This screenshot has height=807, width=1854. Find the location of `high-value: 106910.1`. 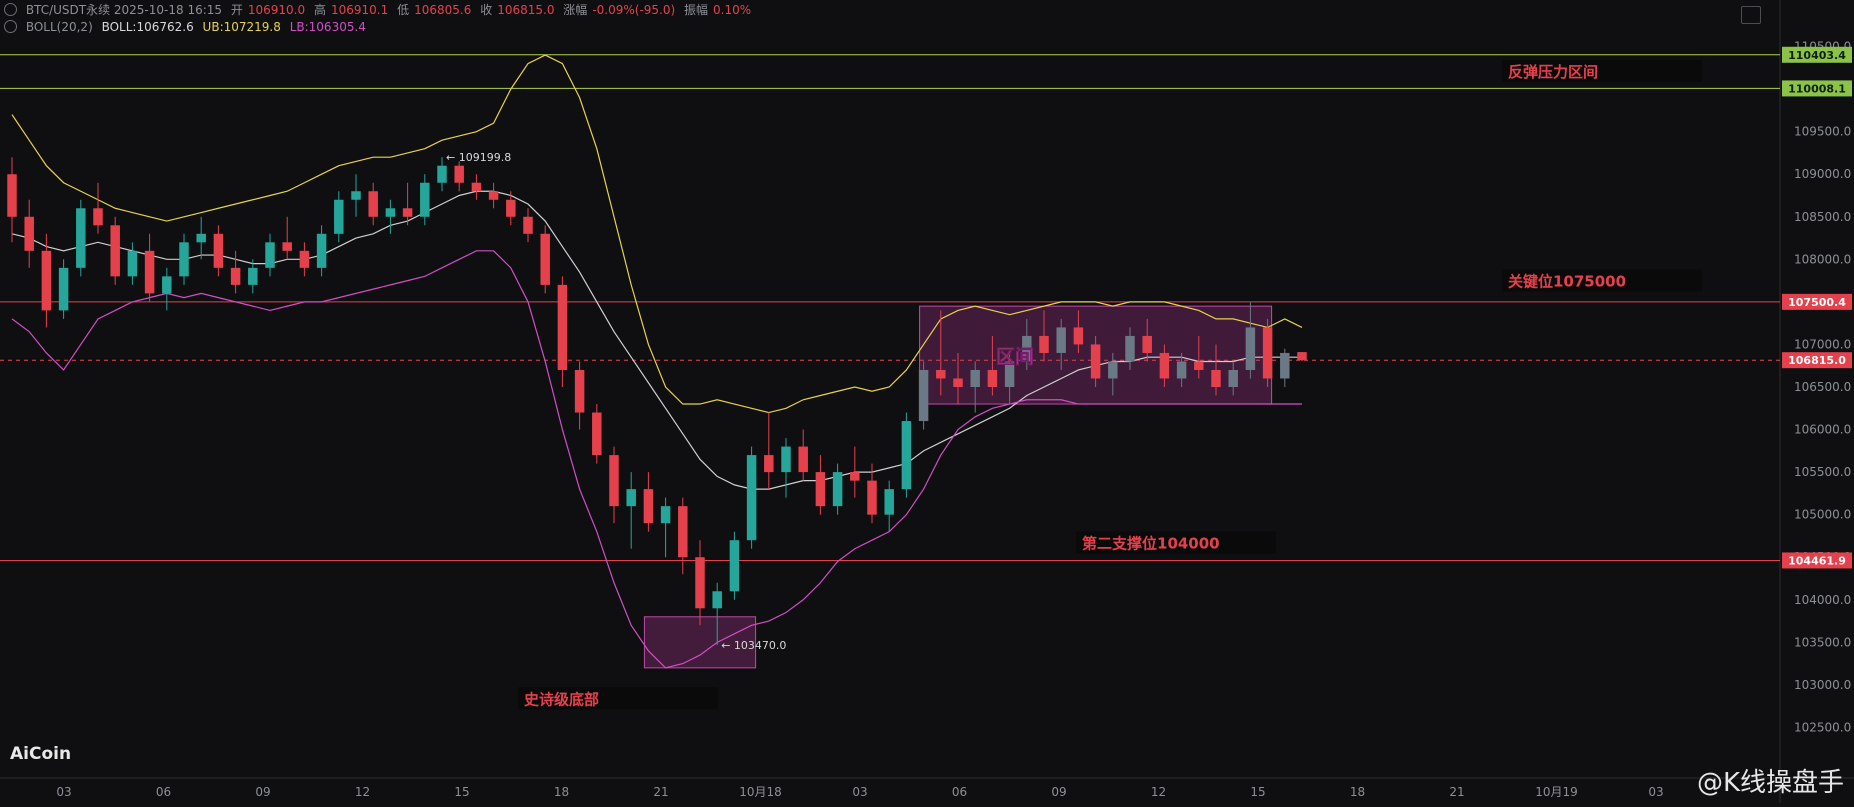

high-value: 106910.1 is located at coordinates (359, 10).